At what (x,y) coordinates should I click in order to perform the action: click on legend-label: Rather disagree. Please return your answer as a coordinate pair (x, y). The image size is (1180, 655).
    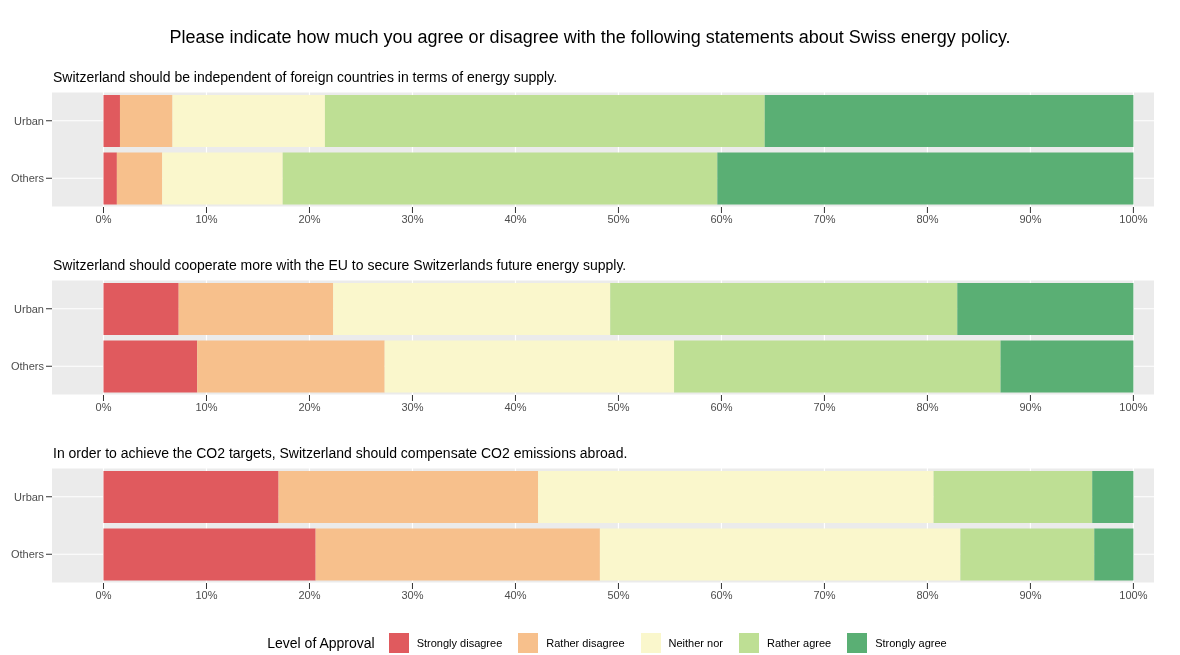
    Looking at the image, I should click on (585, 643).